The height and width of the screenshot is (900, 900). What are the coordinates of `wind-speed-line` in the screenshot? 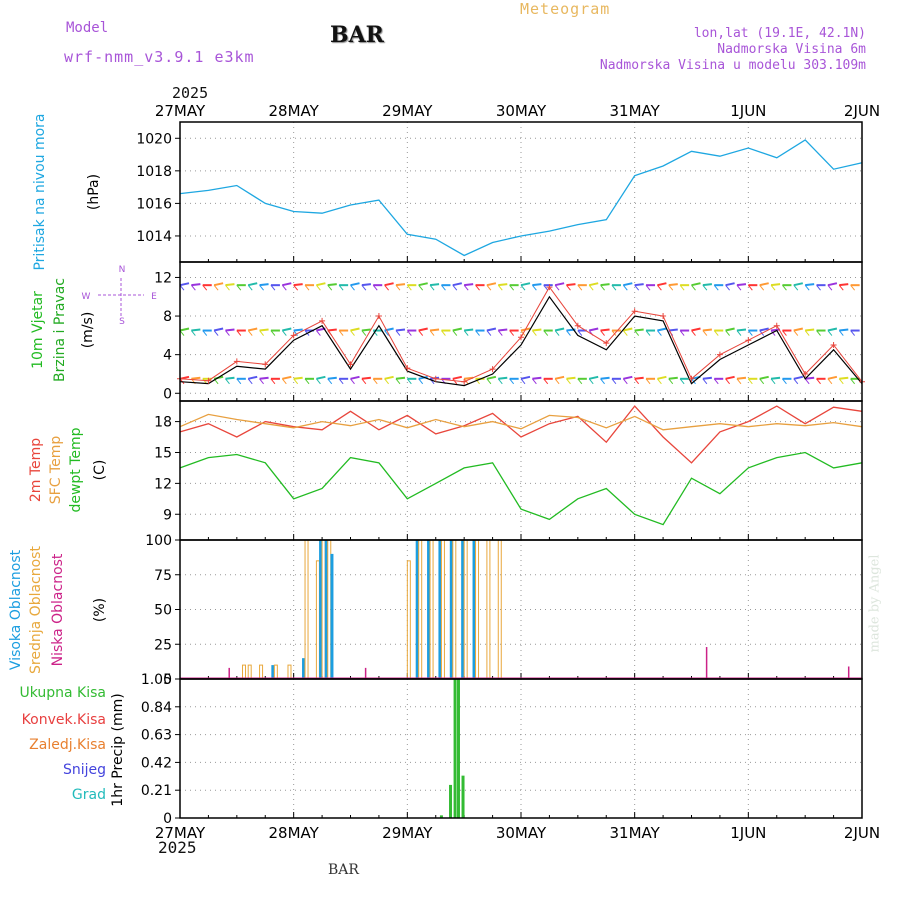 It's located at (521, 341).